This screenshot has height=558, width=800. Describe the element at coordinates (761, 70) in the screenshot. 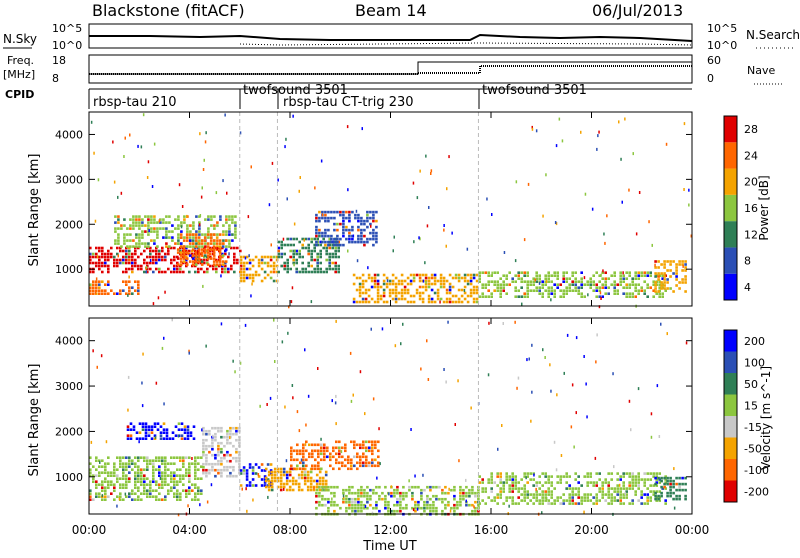

I see `nave-label: Nave` at that location.